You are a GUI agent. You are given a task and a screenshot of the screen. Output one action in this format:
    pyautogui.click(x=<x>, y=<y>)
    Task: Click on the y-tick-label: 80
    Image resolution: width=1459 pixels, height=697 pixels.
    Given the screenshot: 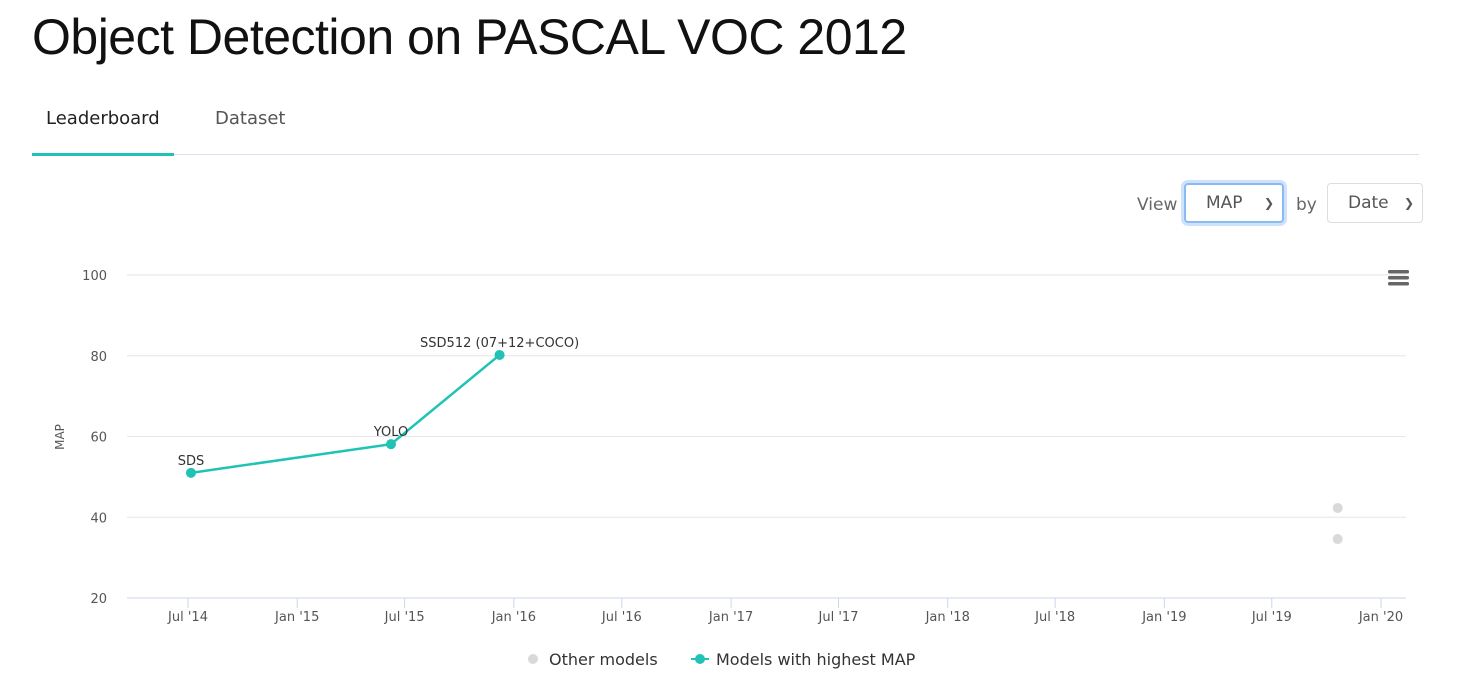 What is the action you would take?
    pyautogui.click(x=98, y=357)
    